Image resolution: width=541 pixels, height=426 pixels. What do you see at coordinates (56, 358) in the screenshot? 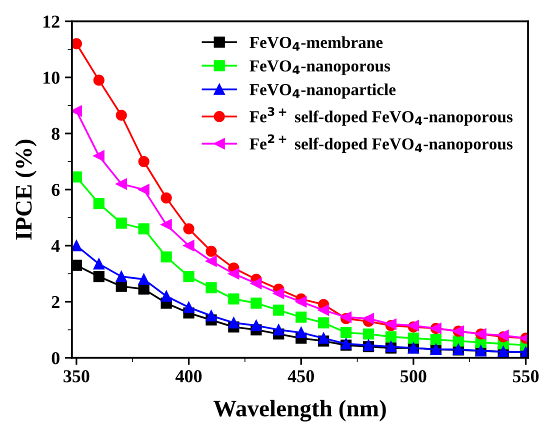
I see `y-tick-label: 0` at bounding box center [56, 358].